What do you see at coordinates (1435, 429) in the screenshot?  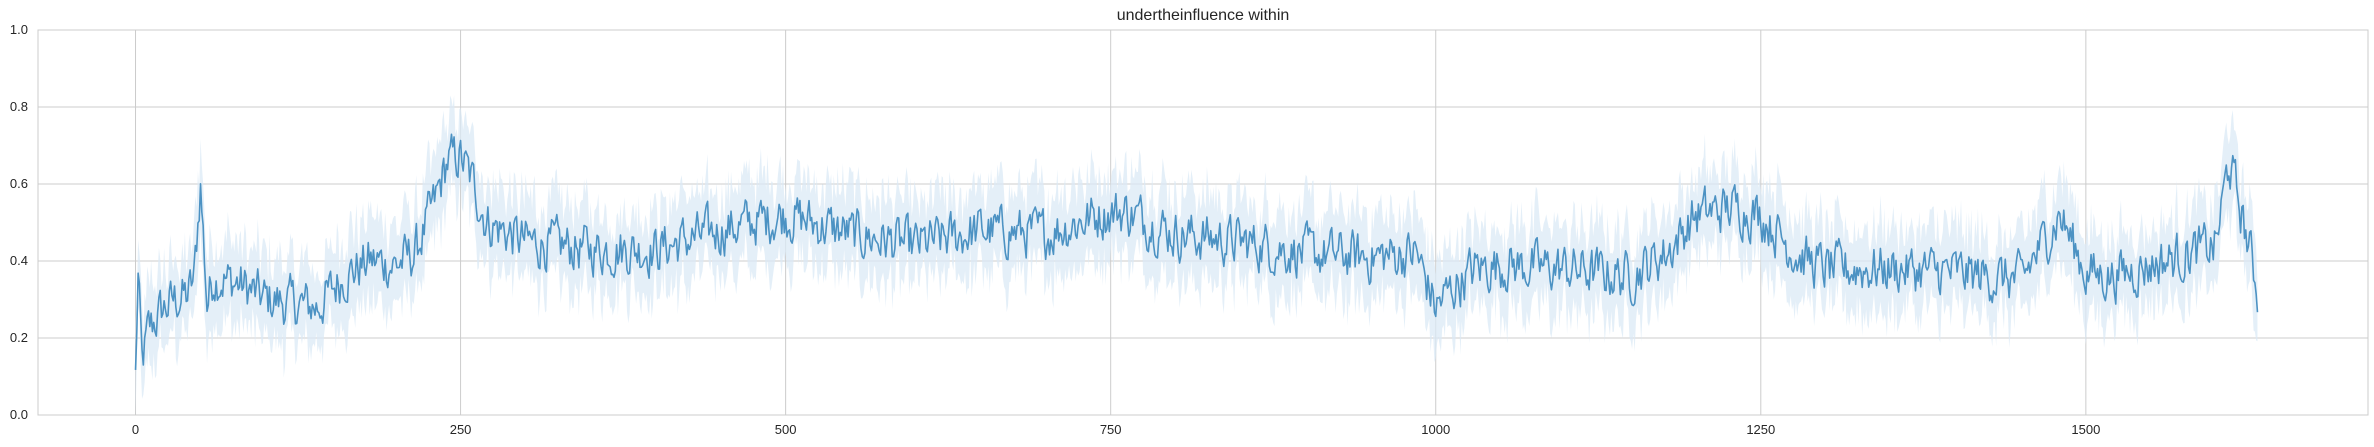 I see `x-tick-label: 1000` at bounding box center [1435, 429].